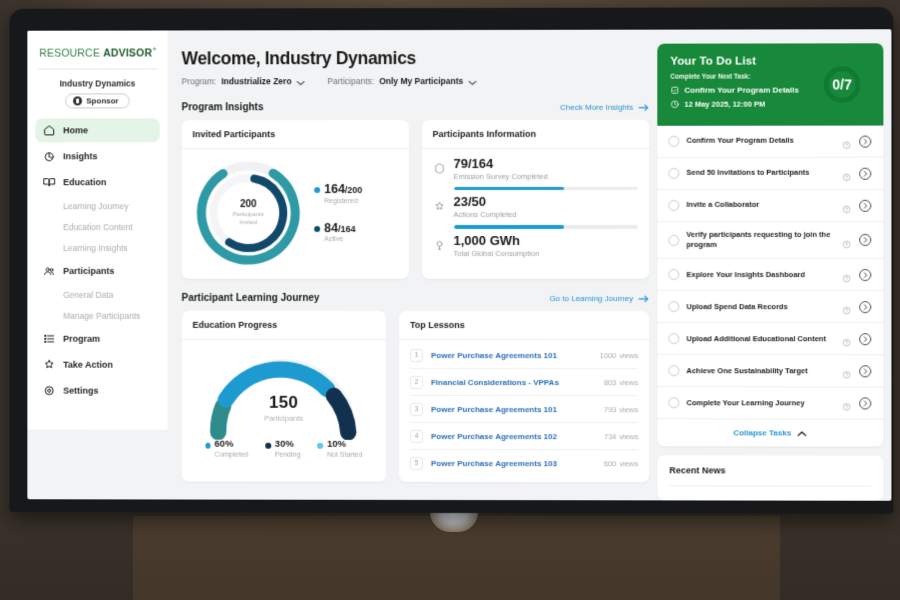 The width and height of the screenshot is (900, 600). I want to click on todo-task-item: Confirm Your Program Details, so click(770, 141).